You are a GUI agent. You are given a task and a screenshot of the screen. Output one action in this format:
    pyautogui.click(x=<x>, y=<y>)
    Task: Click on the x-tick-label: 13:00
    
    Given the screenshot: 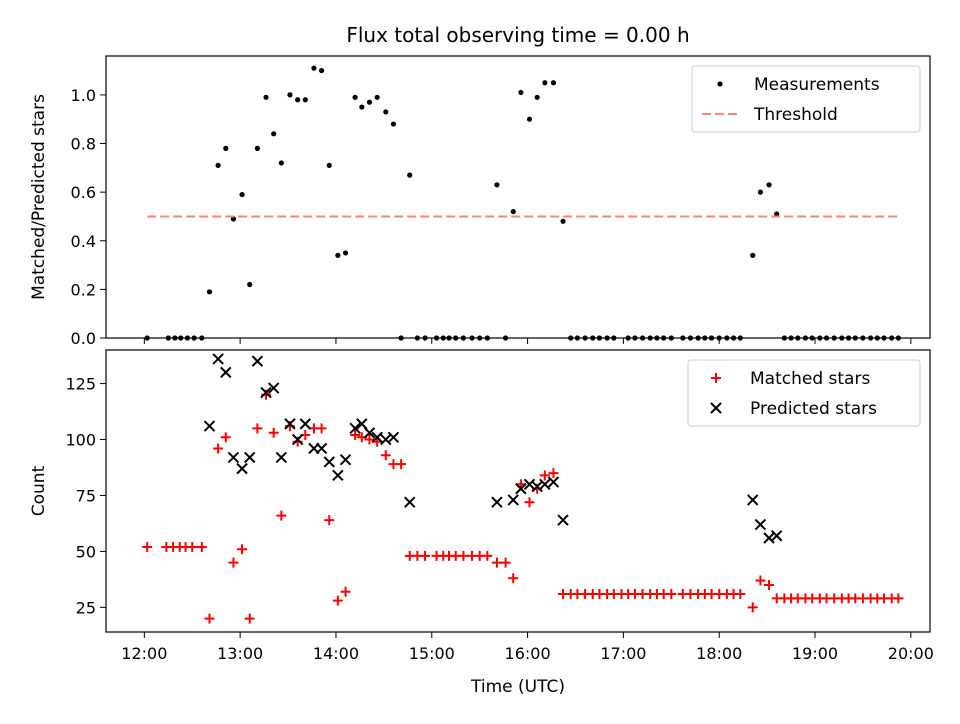 What is the action you would take?
    pyautogui.click(x=240, y=653)
    